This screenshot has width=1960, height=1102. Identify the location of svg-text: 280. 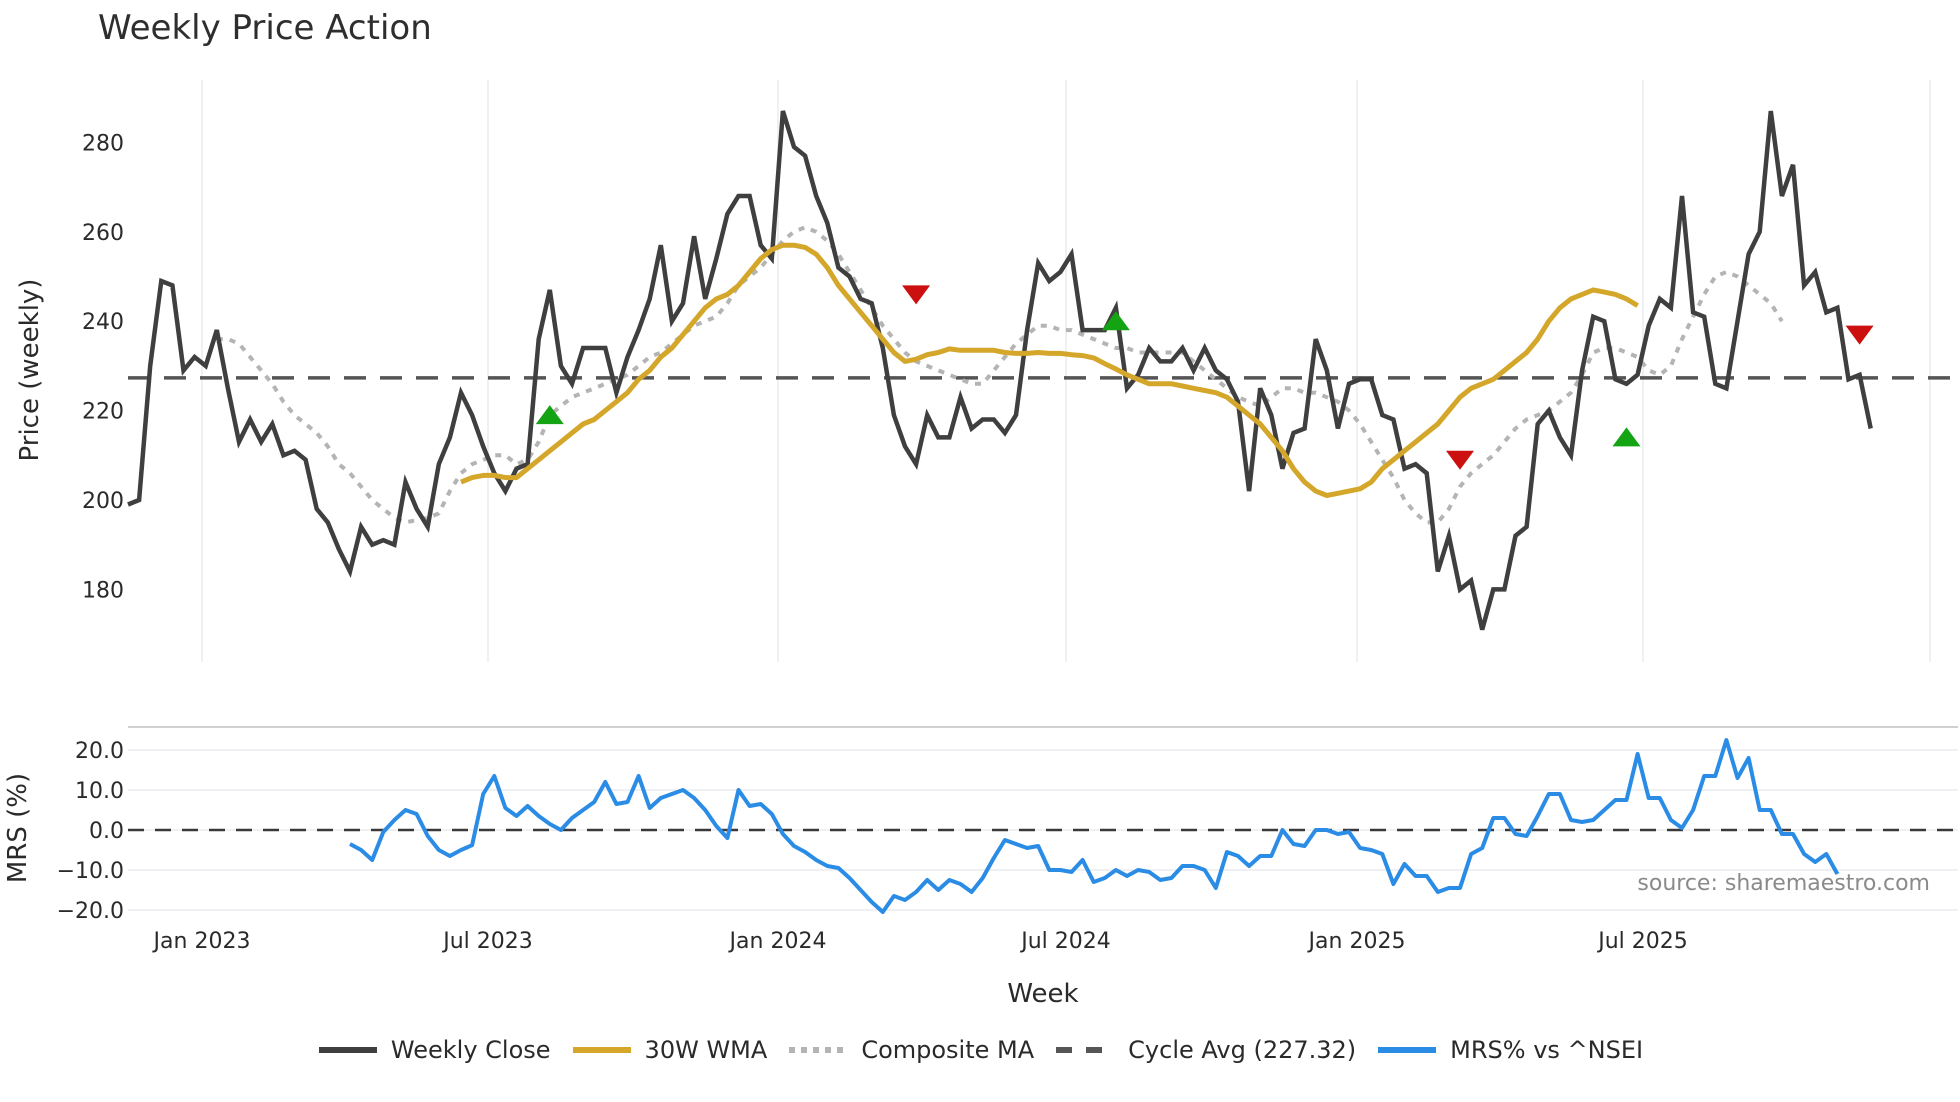
(103, 143).